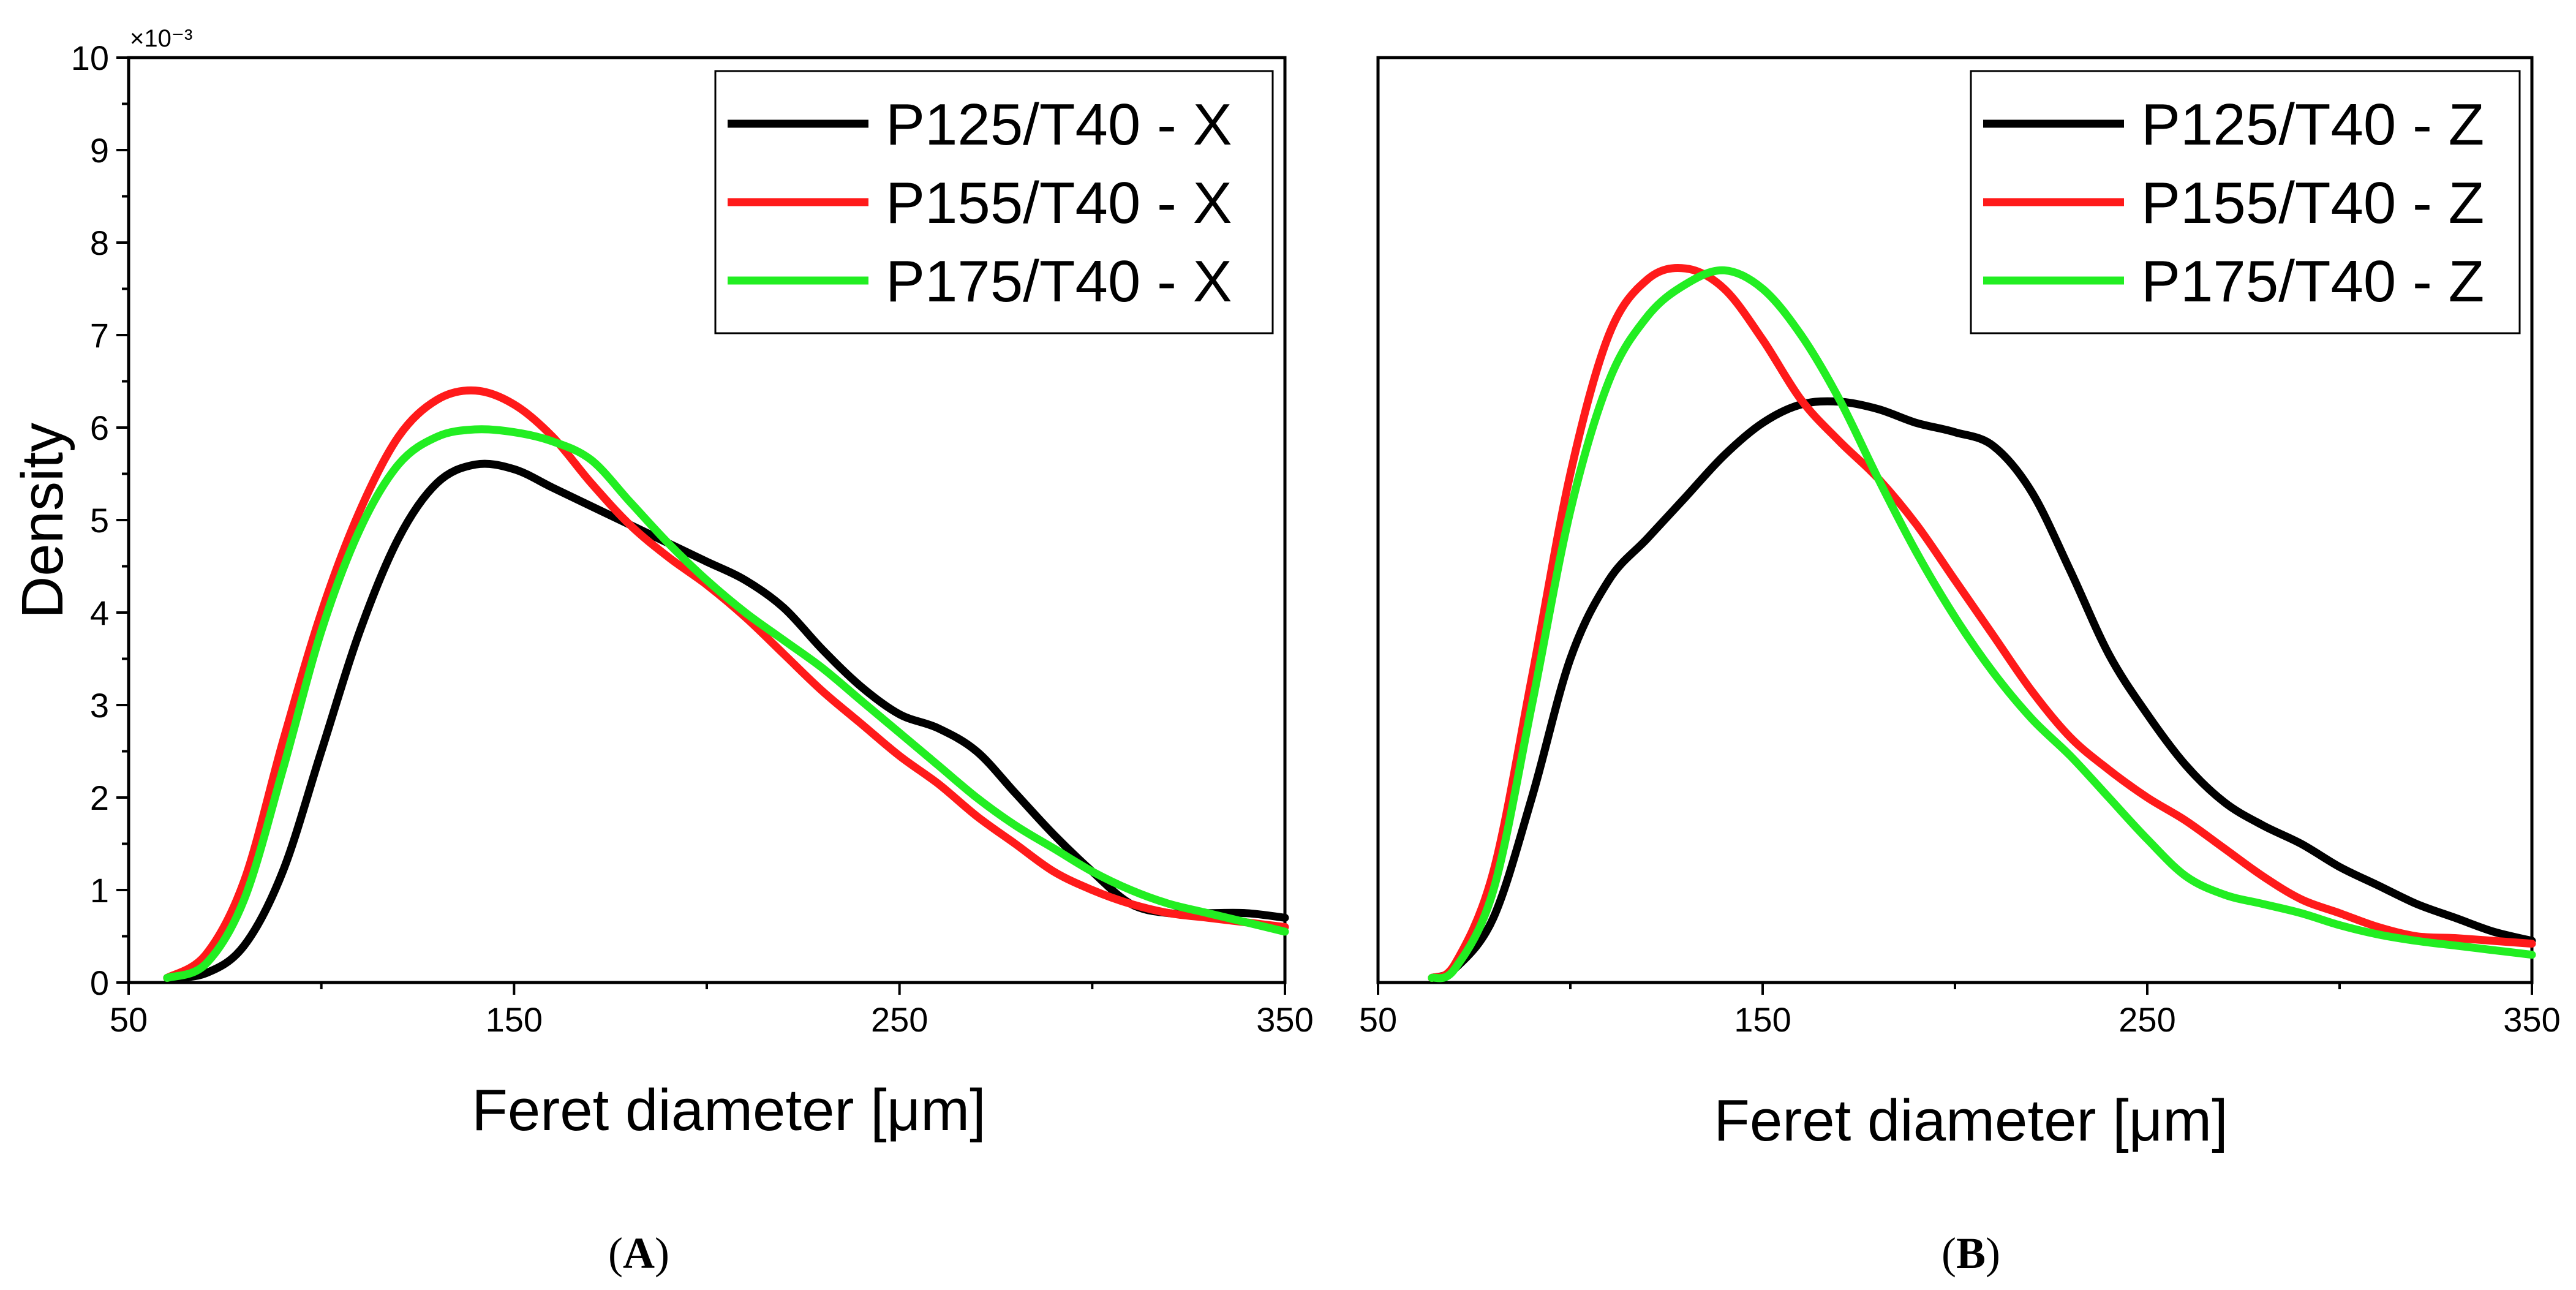 The width and height of the screenshot is (2576, 1290). I want to click on panel-a-y-tick-label: 1, so click(100, 890).